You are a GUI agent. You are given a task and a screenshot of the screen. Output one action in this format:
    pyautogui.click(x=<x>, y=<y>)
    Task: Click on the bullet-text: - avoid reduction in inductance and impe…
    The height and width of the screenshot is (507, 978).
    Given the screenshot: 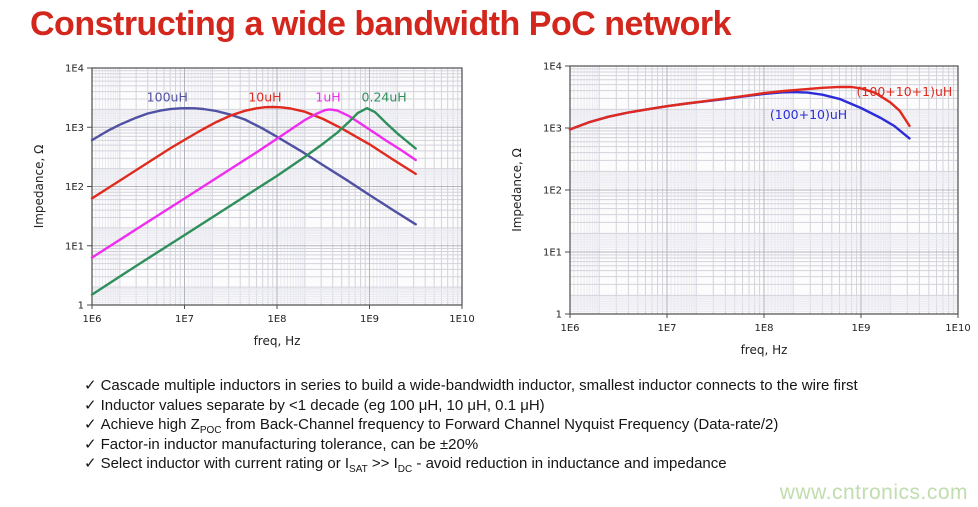 What is the action you would take?
    pyautogui.click(x=569, y=463)
    